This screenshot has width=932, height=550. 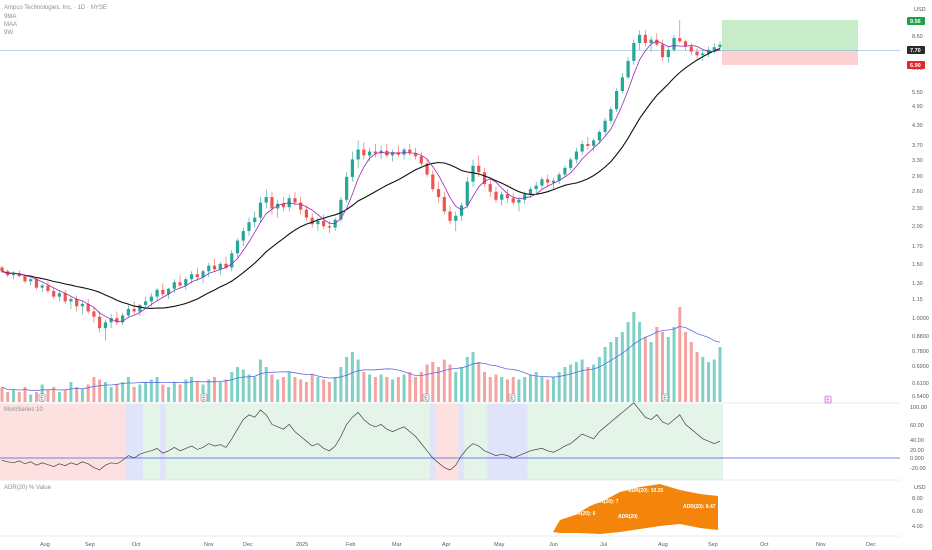 What do you see at coordinates (28, 488) in the screenshot?
I see `adr-label: ADR(20) % Value` at bounding box center [28, 488].